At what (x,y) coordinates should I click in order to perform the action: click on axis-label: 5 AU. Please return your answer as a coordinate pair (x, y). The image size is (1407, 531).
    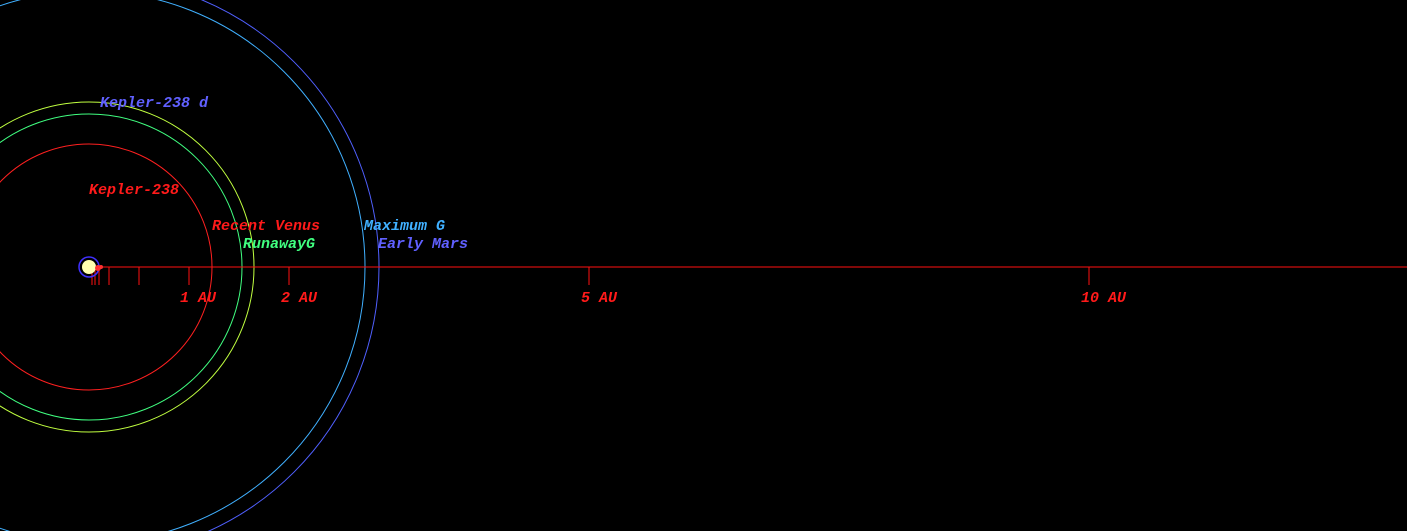
    Looking at the image, I should click on (599, 298).